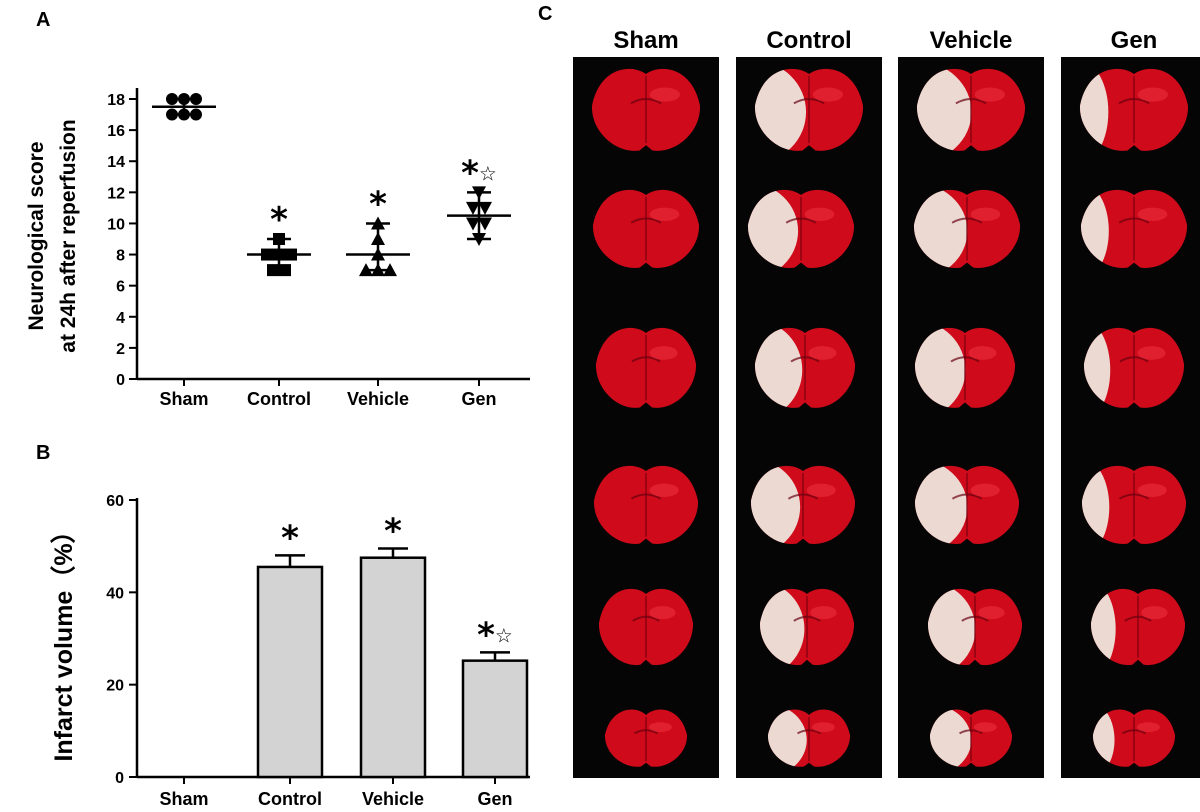 This screenshot has height=812, width=1200. I want to click on chart-a-x-tick-label: Gen, so click(478, 399).